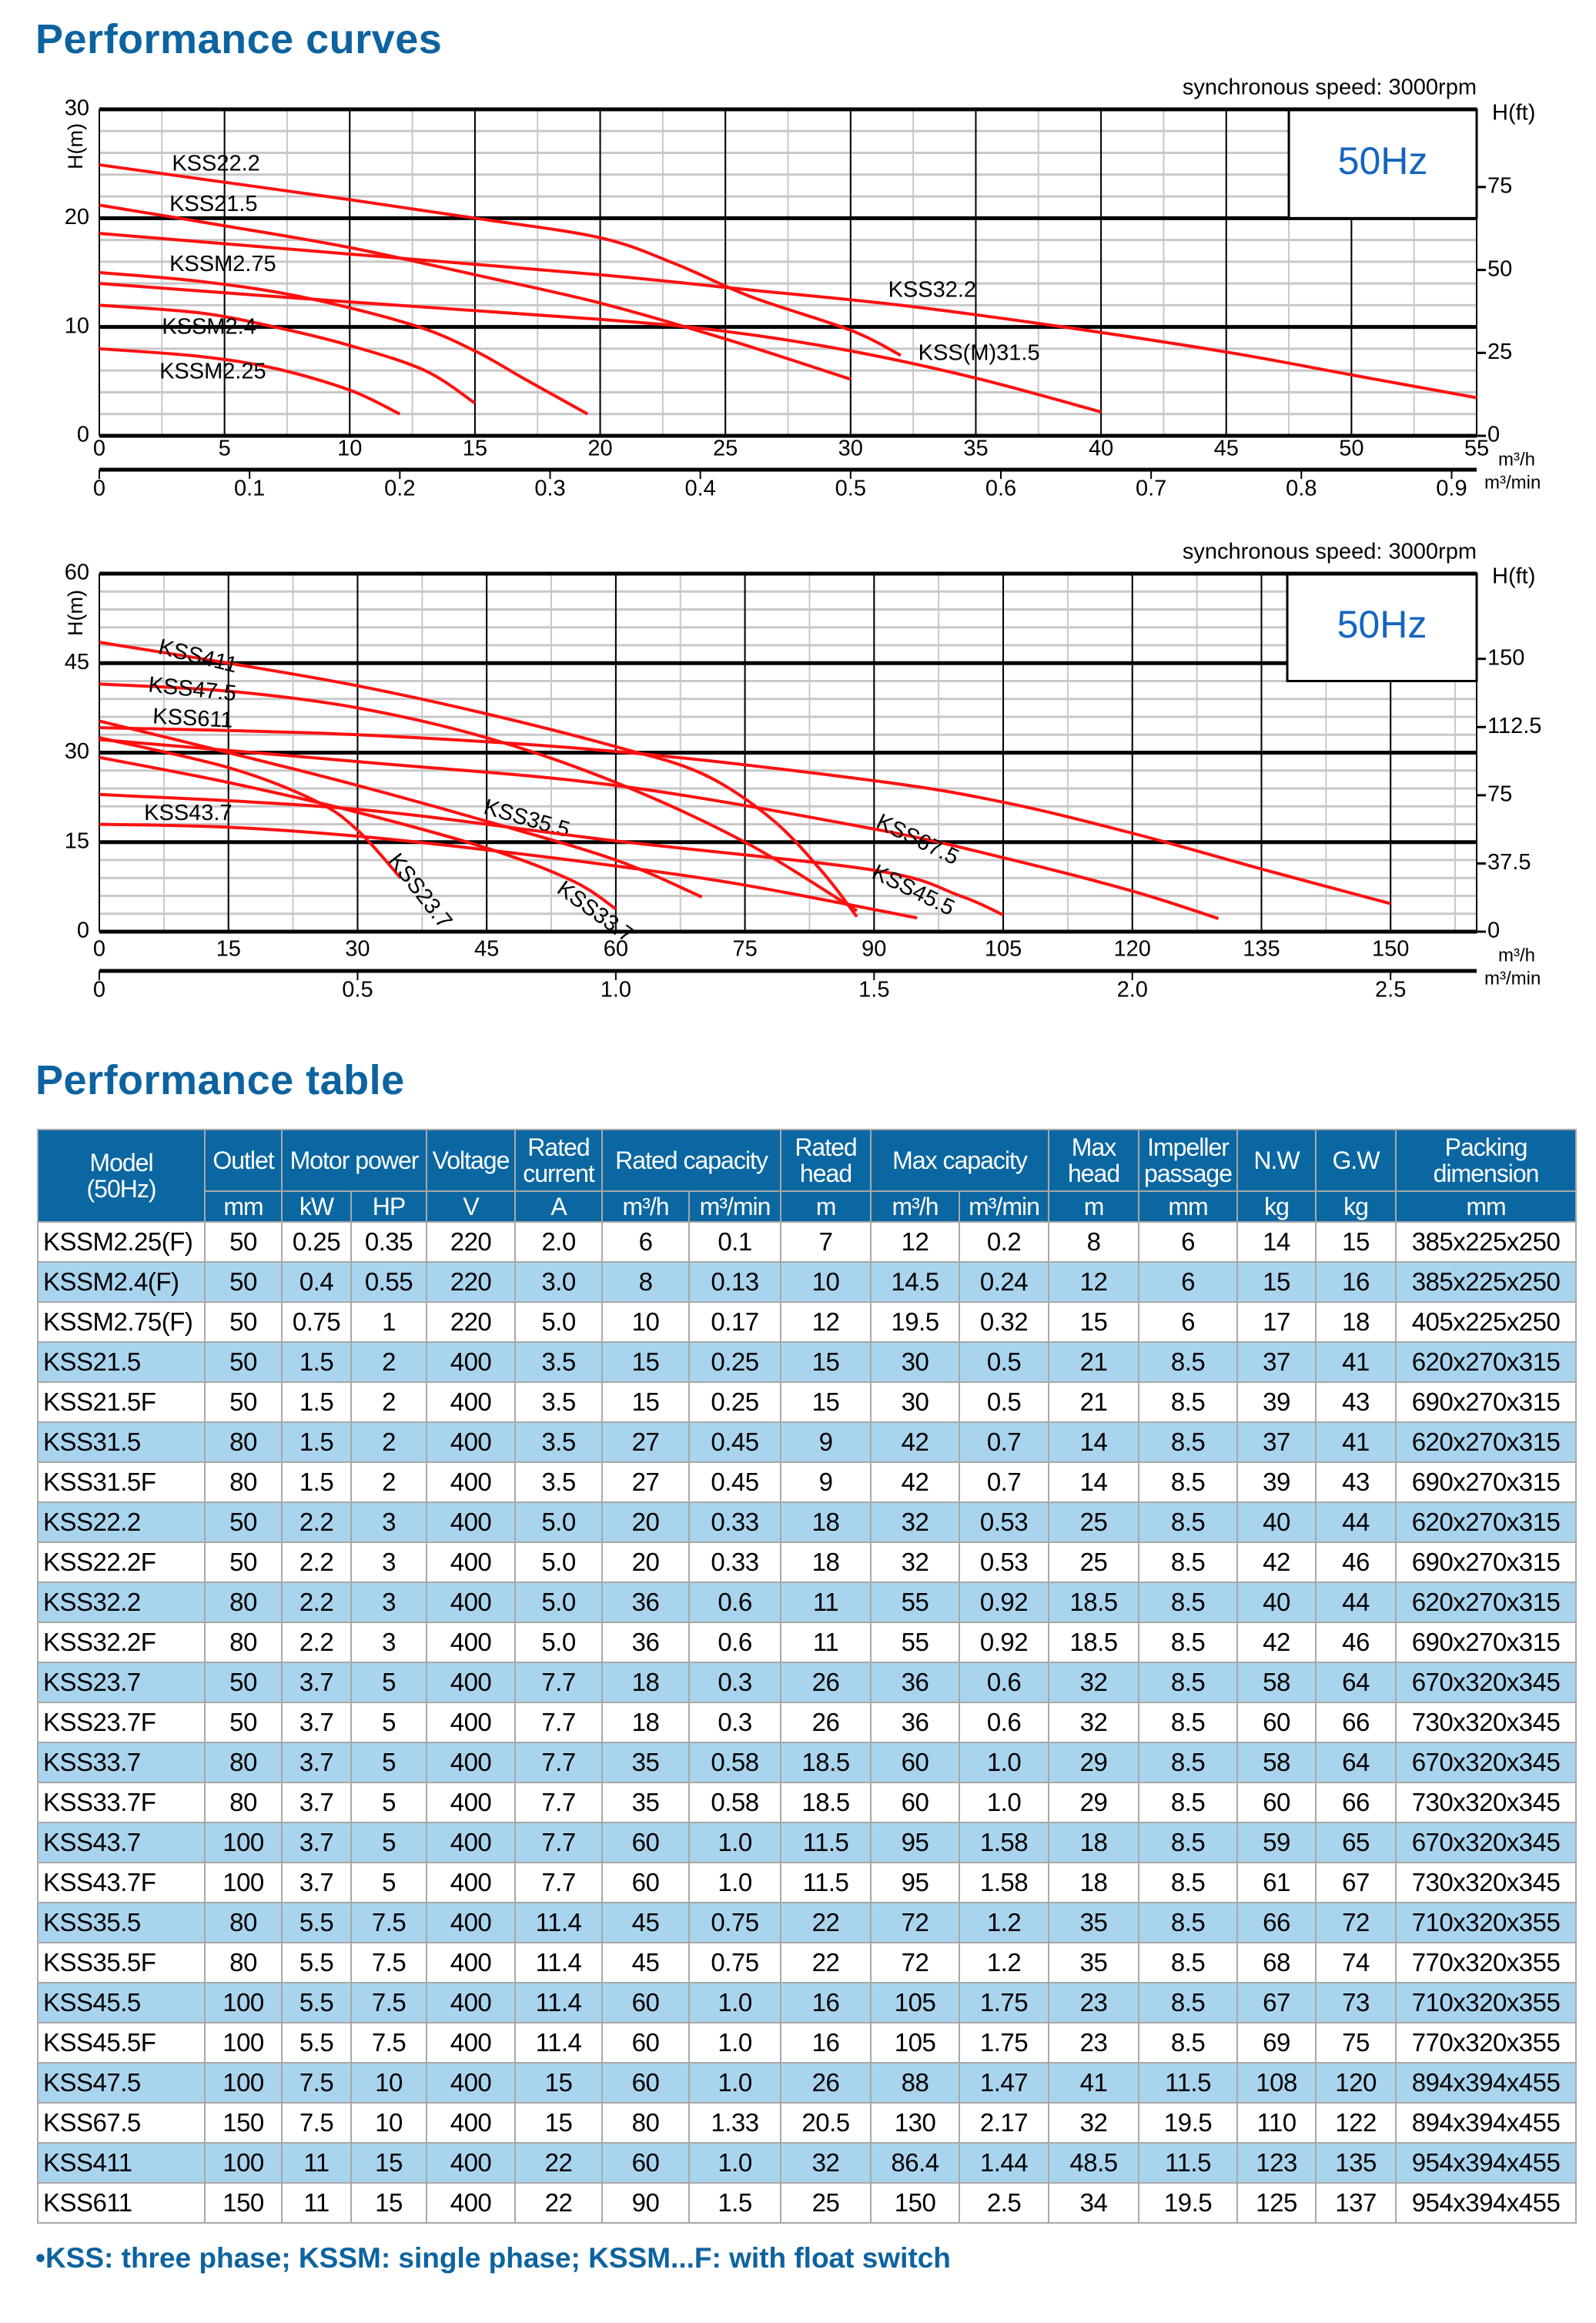  What do you see at coordinates (121, 1882) in the screenshot?
I see `model-cell: KSS43.7F` at bounding box center [121, 1882].